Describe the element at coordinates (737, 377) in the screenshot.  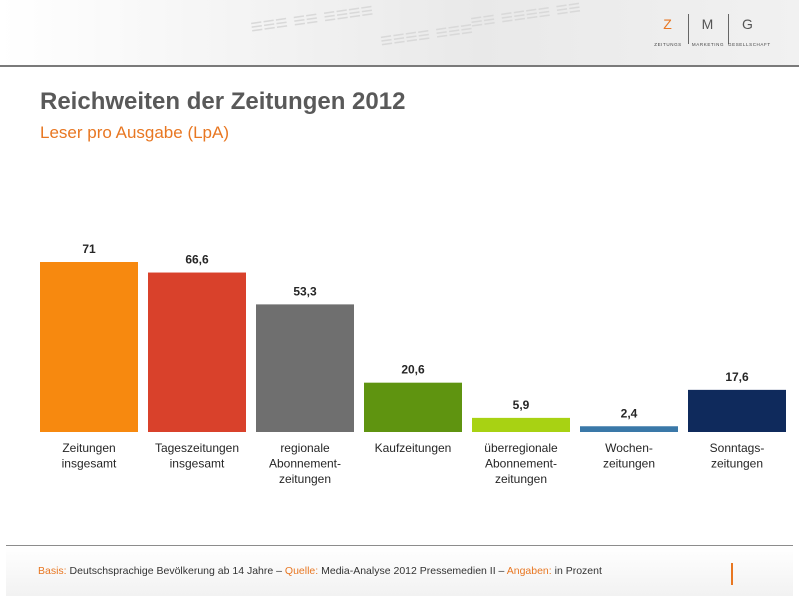
I see `bar-value-label: 17,6` at that location.